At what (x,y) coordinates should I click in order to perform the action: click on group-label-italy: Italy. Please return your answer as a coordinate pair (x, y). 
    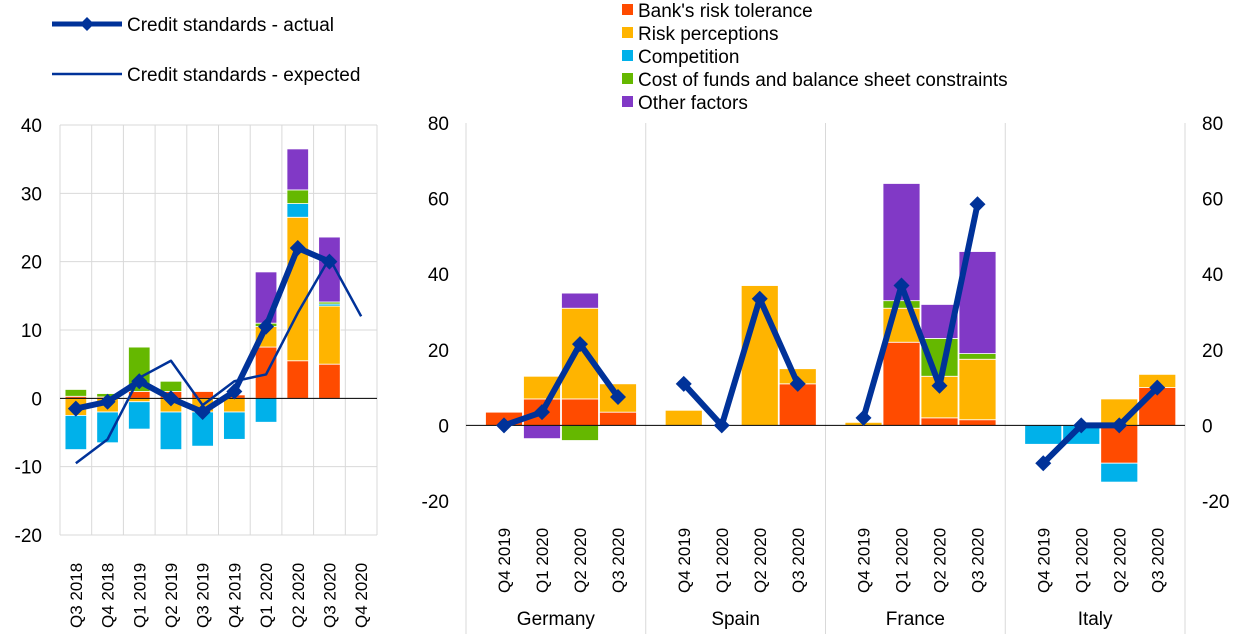
    Looking at the image, I should click on (1095, 619).